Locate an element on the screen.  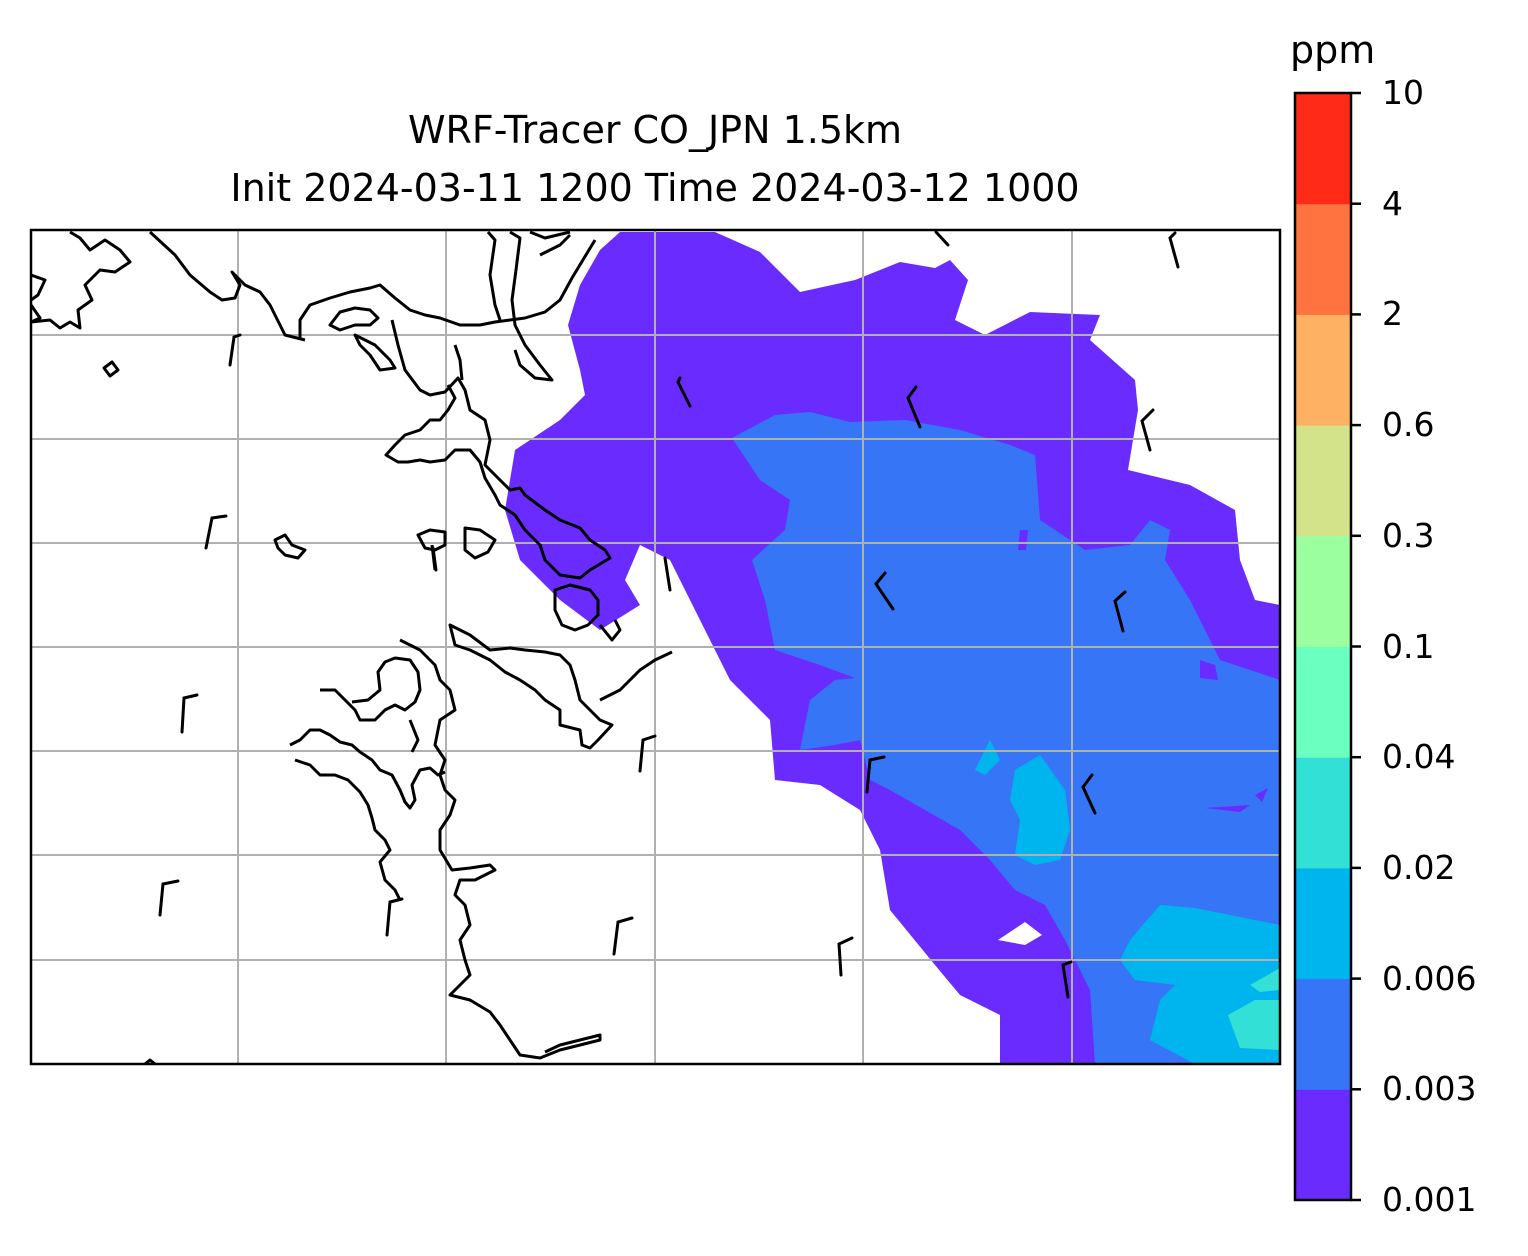
tracer-hole-white is located at coordinates (1020, 933).